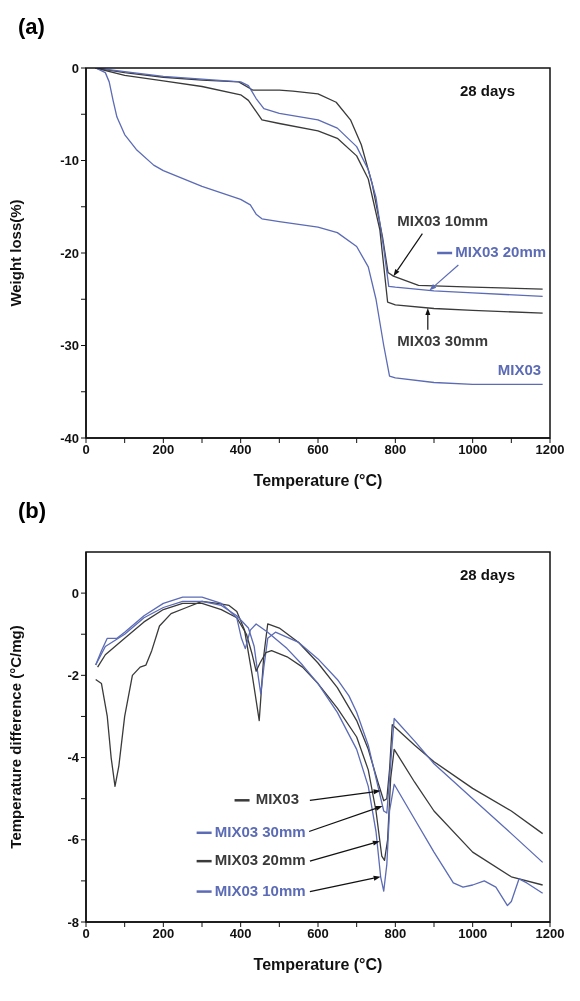 Image resolution: width=580 pixels, height=1001 pixels. Describe the element at coordinates (277, 799) in the screenshot. I see `legend-label: MIX03` at that location.